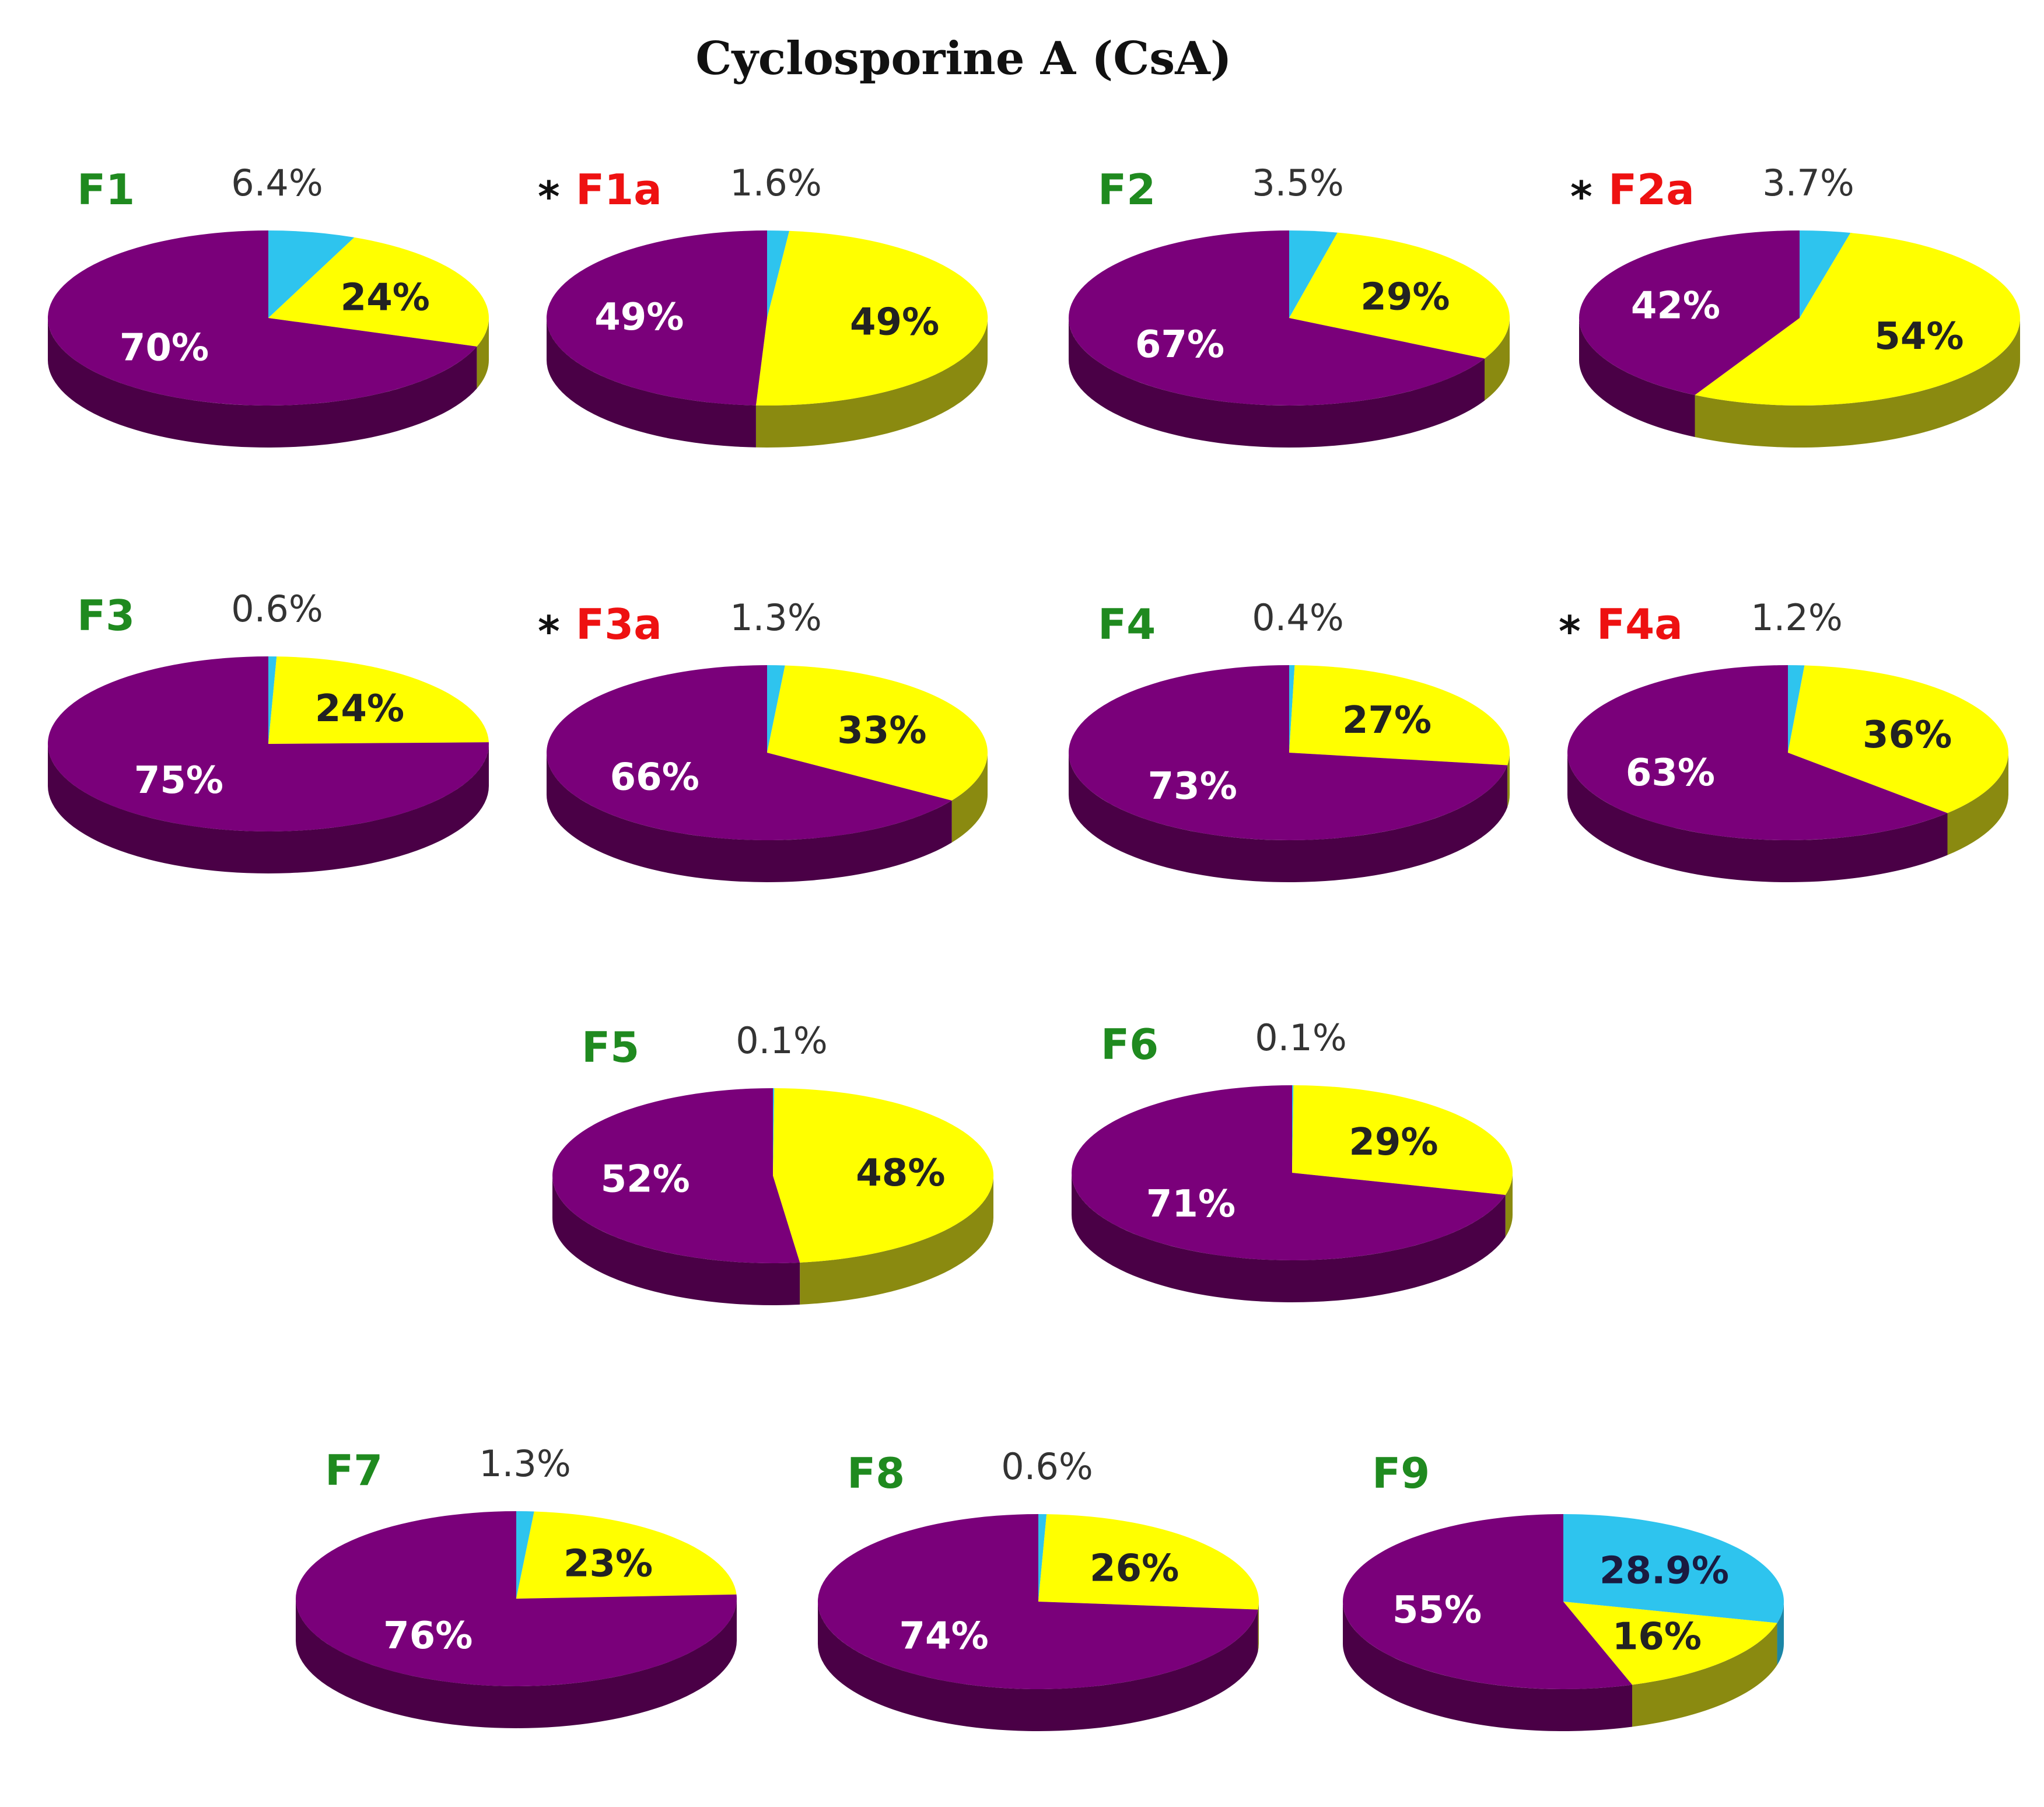 Image resolution: width=2044 pixels, height=1807 pixels. Describe the element at coordinates (1509, 1205) in the screenshot. I see `pie-f6-side-yellow` at that location.